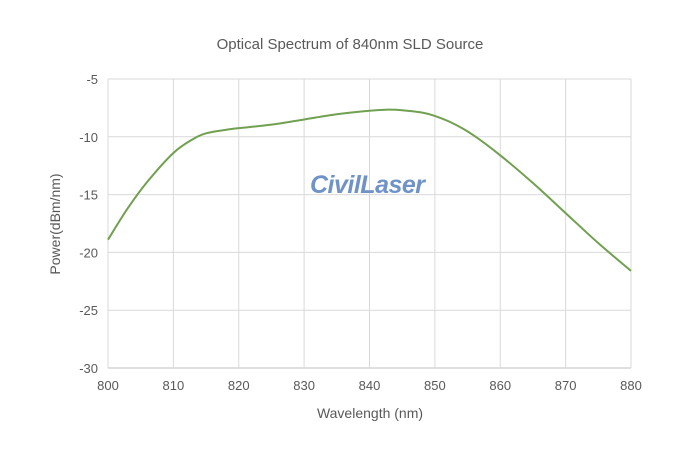 The image size is (700, 476). Describe the element at coordinates (239, 385) in the screenshot. I see `x-tick-label: 820` at that location.